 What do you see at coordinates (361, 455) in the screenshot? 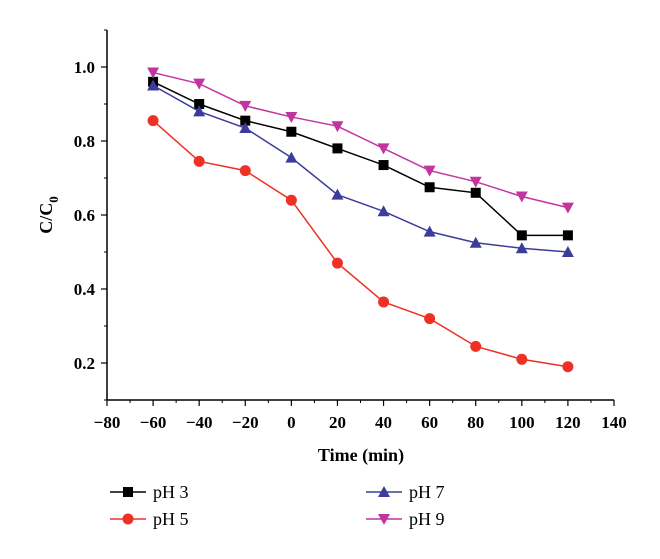
I see `x-axis-title: Time (min)` at bounding box center [361, 455].